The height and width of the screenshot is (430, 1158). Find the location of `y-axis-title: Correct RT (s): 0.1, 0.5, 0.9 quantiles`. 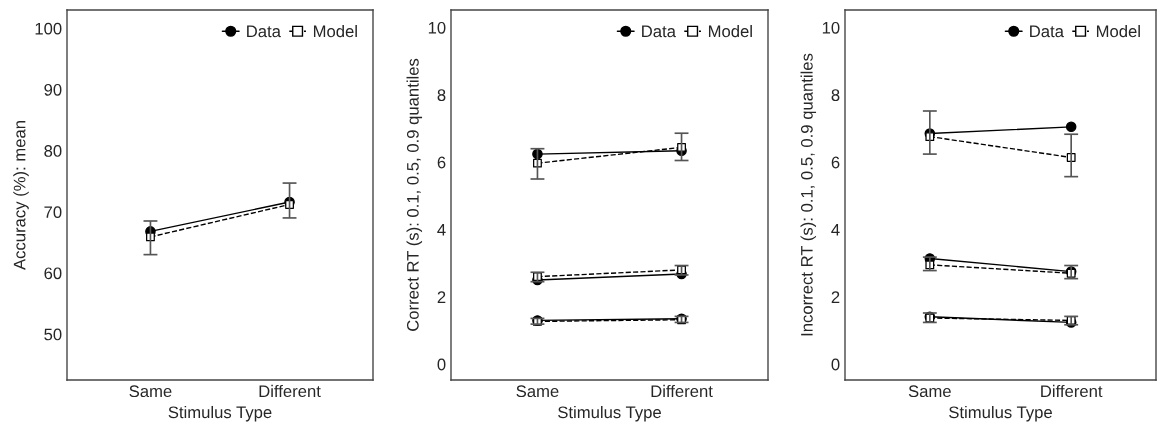

y-axis-title: Correct RT (s): 0.1, 0.5, 0.9 quantiles is located at coordinates (414, 194).